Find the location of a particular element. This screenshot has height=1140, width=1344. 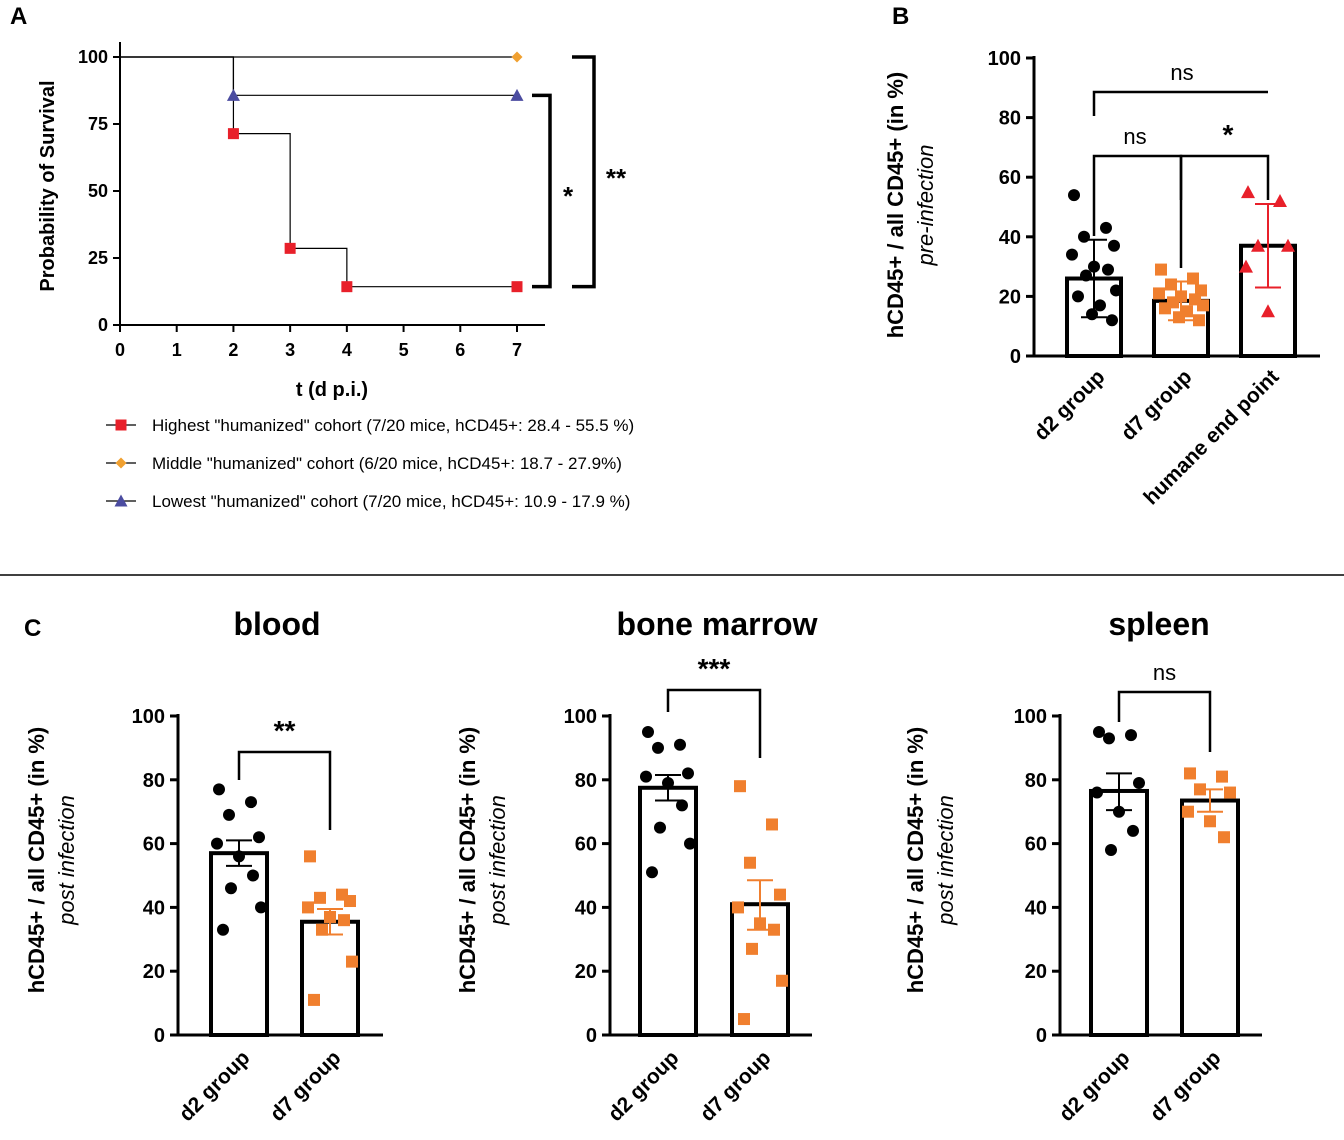

x-tick-label: 5 is located at coordinates (404, 350).